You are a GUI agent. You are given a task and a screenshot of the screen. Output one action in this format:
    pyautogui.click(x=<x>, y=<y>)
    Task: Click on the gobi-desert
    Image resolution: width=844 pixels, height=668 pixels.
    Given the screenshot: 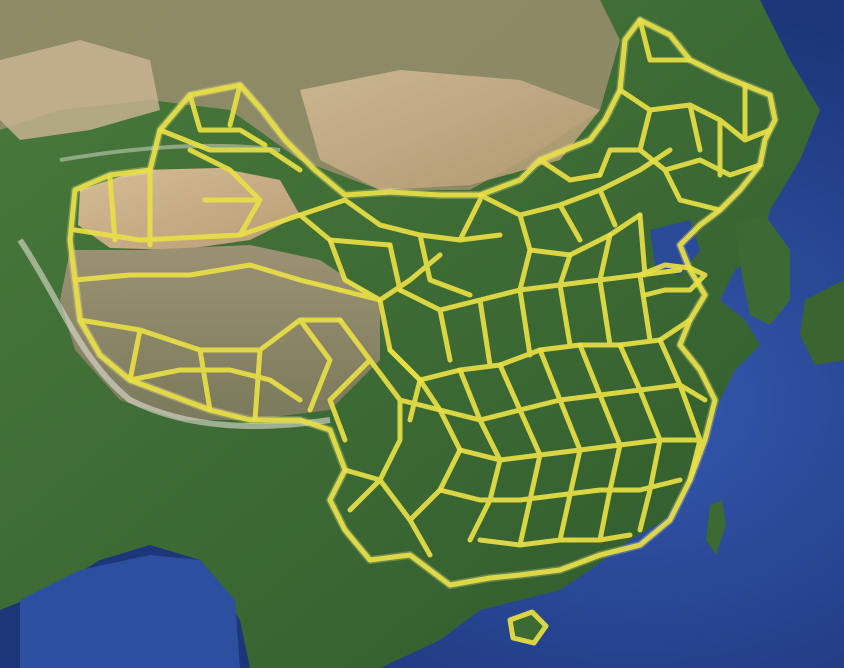 What is the action you would take?
    pyautogui.click(x=450, y=130)
    